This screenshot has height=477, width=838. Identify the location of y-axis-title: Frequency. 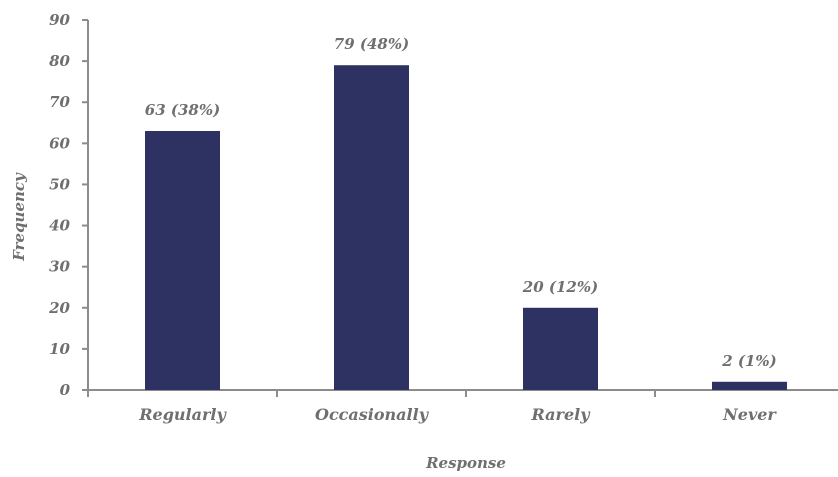
(19, 217).